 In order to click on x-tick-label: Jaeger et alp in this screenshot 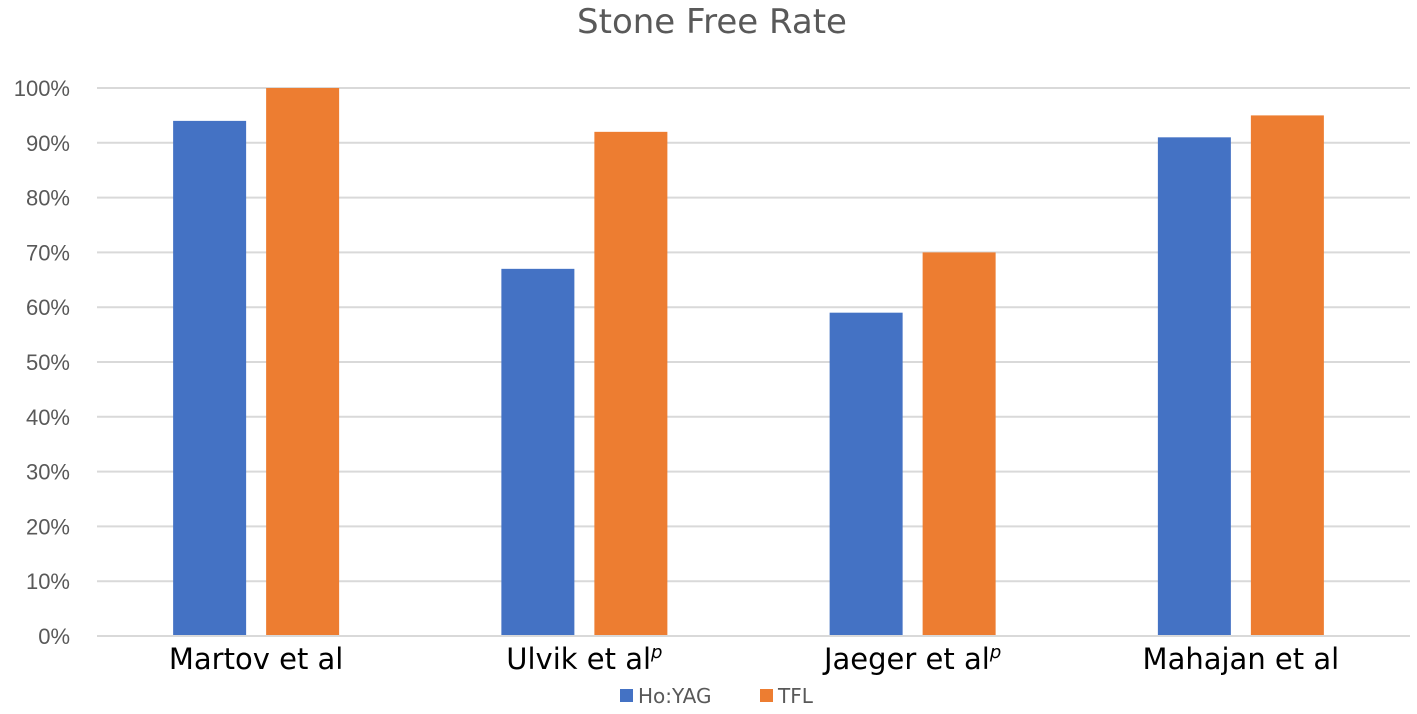, I will do `click(911, 659)`.